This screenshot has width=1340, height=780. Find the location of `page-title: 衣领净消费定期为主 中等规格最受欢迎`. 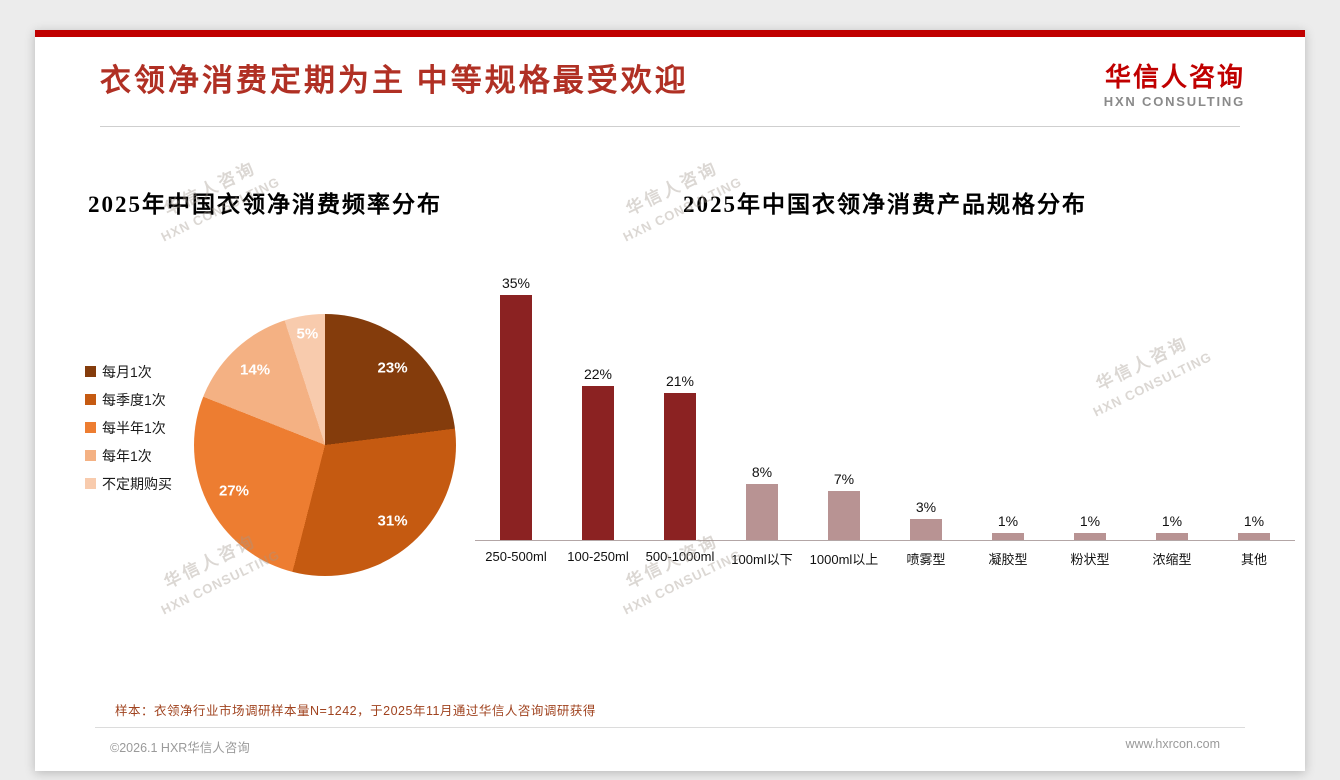

page-title: 衣领净消费定期为主 中等规格最受欢迎 is located at coordinates (394, 80).